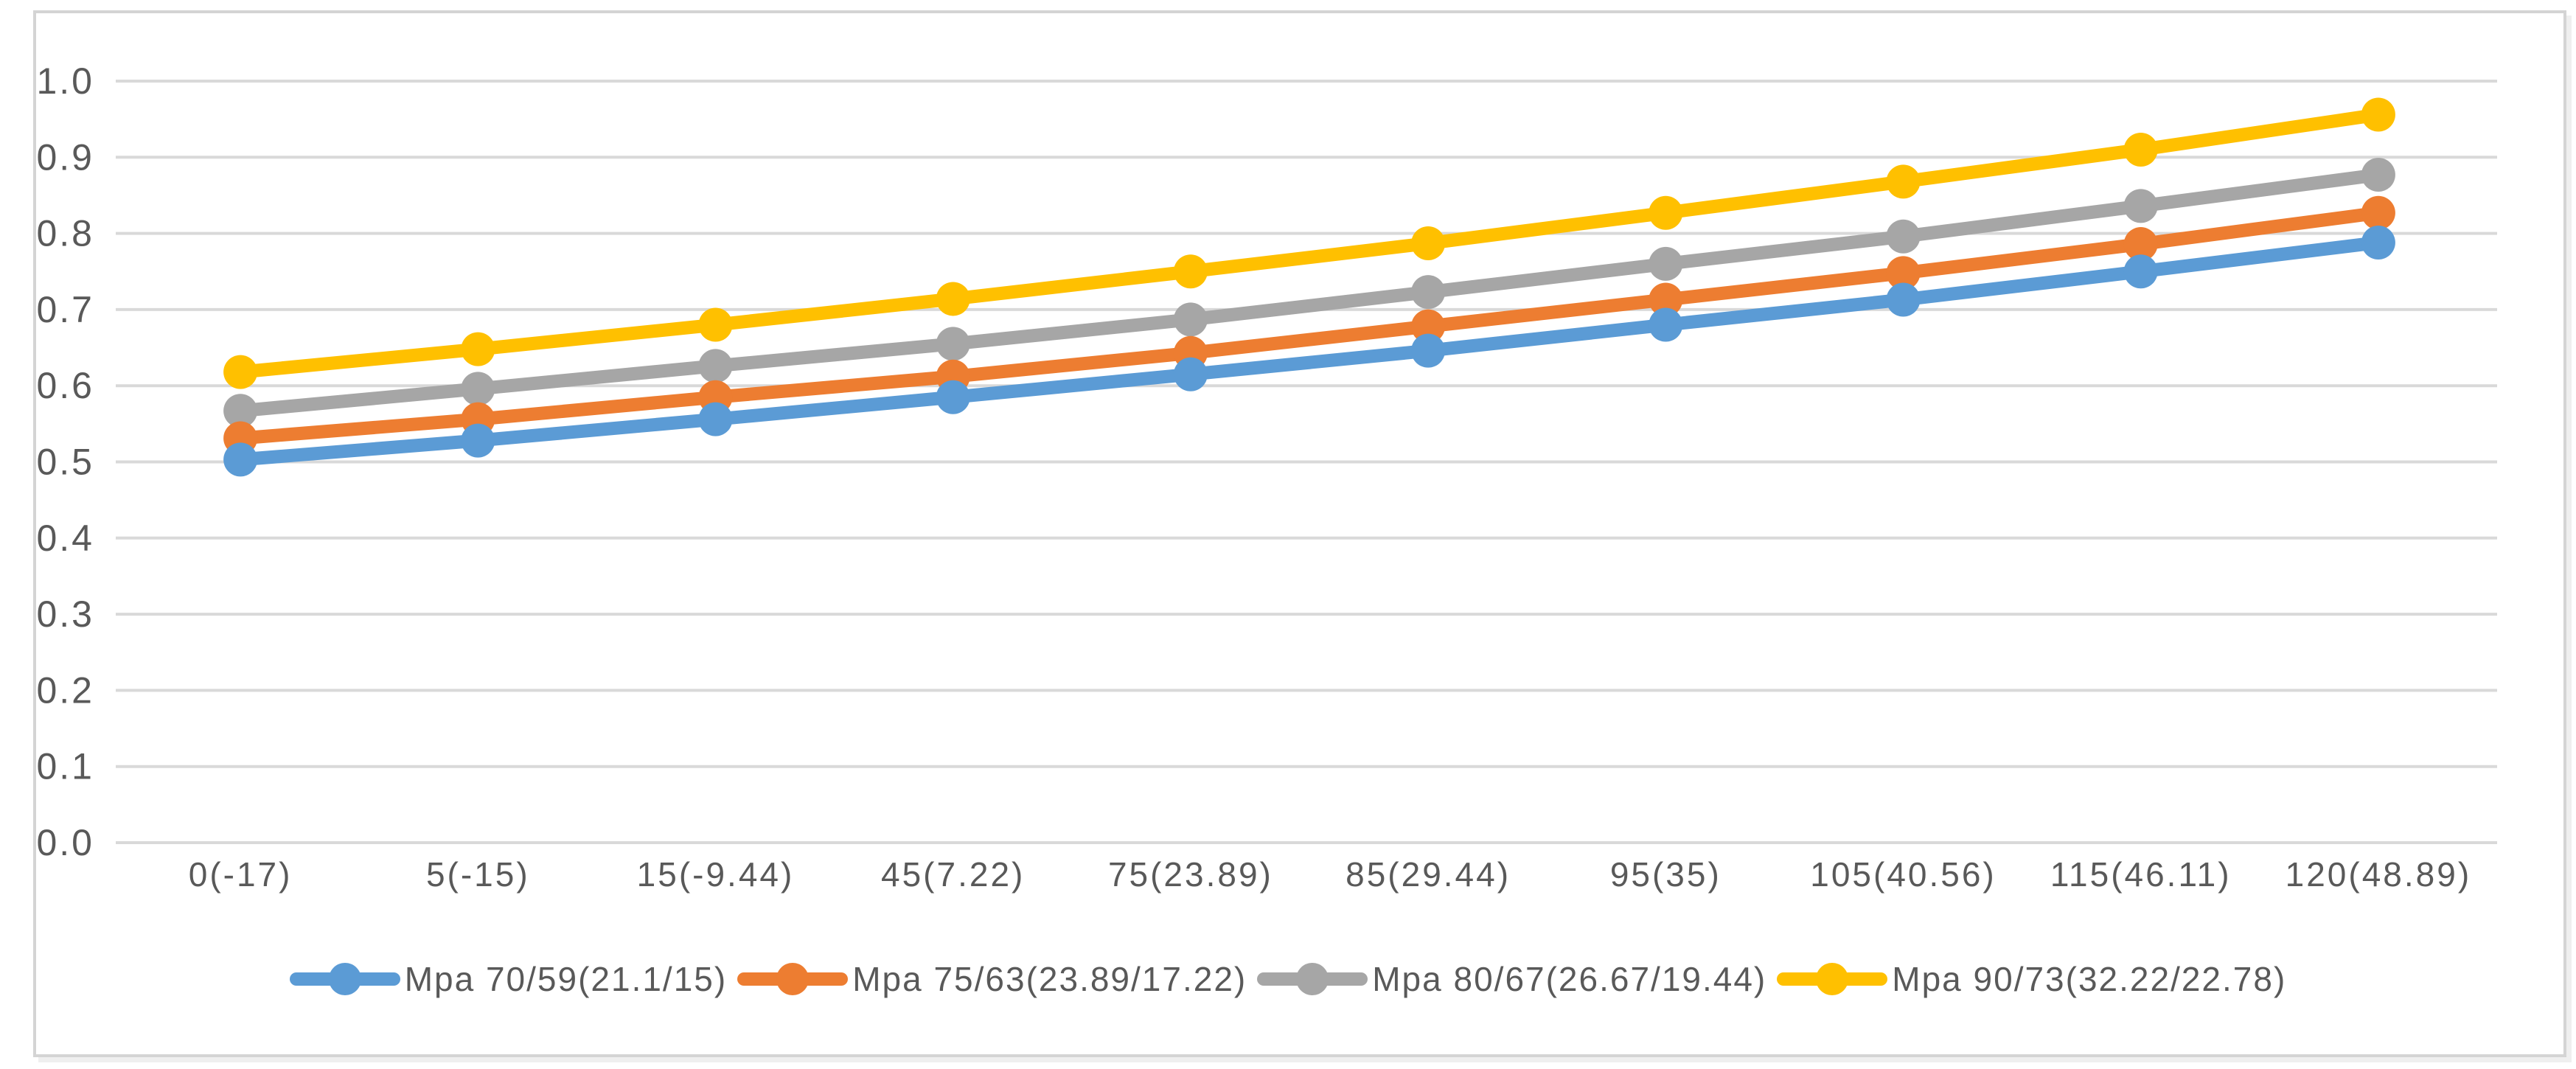 This screenshot has height=1069, width=2576. Describe the element at coordinates (566, 979) in the screenshot. I see `legend-label: Mpa 70/59(21.1/15)` at that location.